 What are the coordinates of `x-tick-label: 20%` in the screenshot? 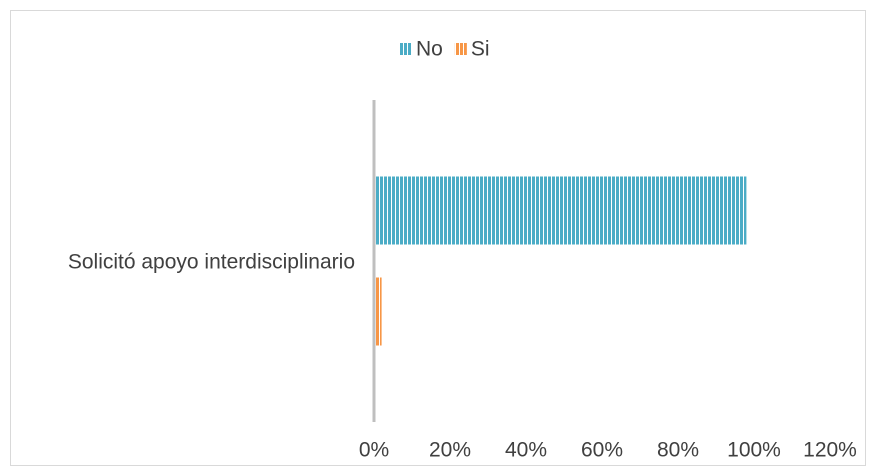 It's located at (450, 450).